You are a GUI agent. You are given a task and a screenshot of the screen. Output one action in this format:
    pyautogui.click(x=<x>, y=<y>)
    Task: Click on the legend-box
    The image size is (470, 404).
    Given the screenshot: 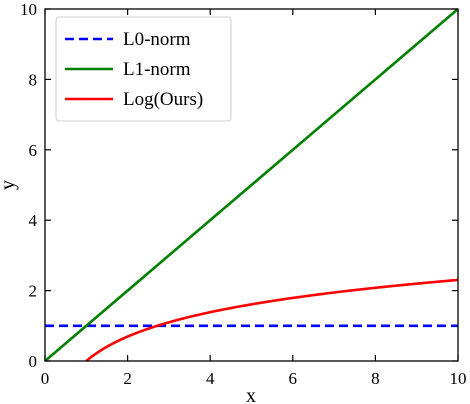 What is the action you would take?
    pyautogui.click(x=143, y=69)
    